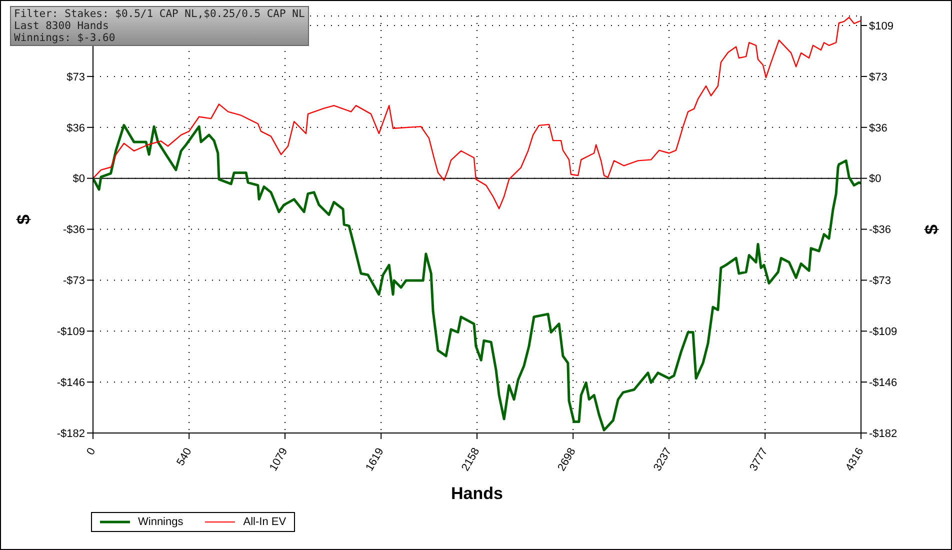 The height and width of the screenshot is (550, 952). Describe the element at coordinates (73, 281) in the screenshot. I see `y-tick-label: -$73` at that location.